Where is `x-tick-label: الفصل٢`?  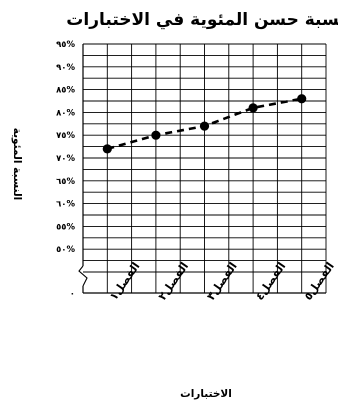 x-tick-label: الفصل٢ is located at coordinates (173, 281).